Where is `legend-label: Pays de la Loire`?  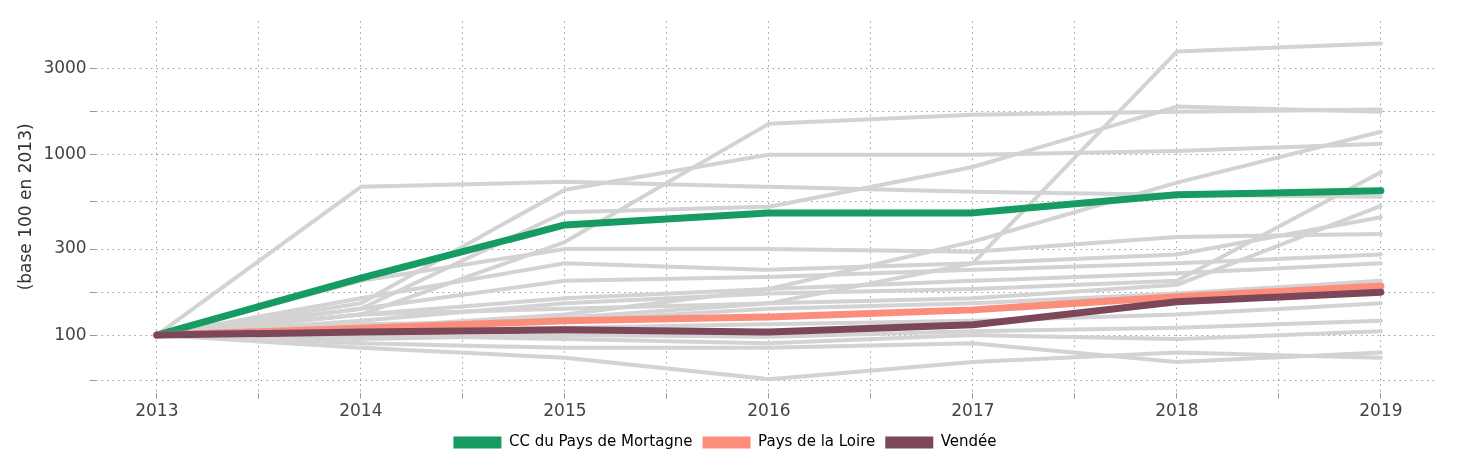 legend-label: Pays de la Loire is located at coordinates (817, 441).